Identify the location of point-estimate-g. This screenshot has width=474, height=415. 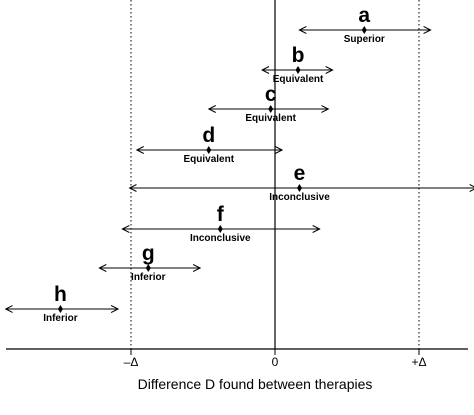
(148, 268).